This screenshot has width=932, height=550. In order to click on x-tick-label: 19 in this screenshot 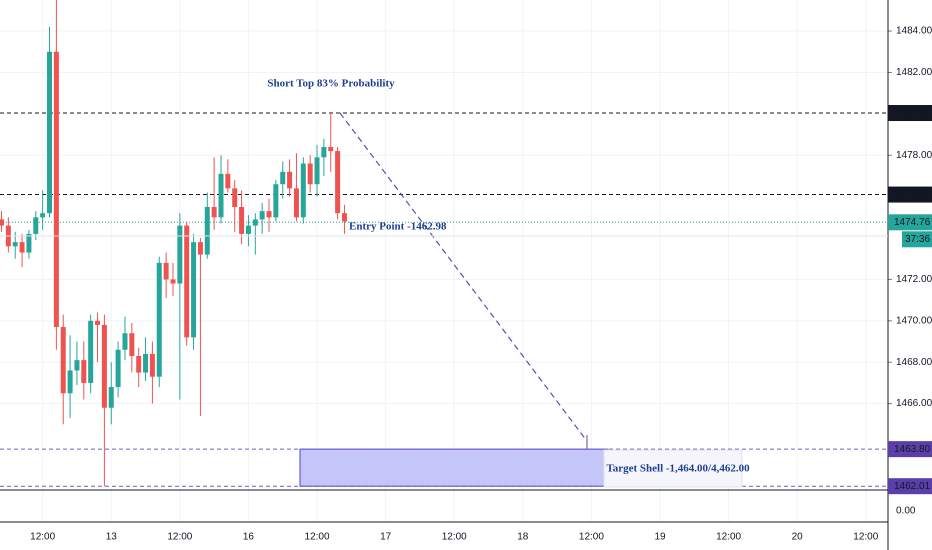, I will do `click(660, 537)`.